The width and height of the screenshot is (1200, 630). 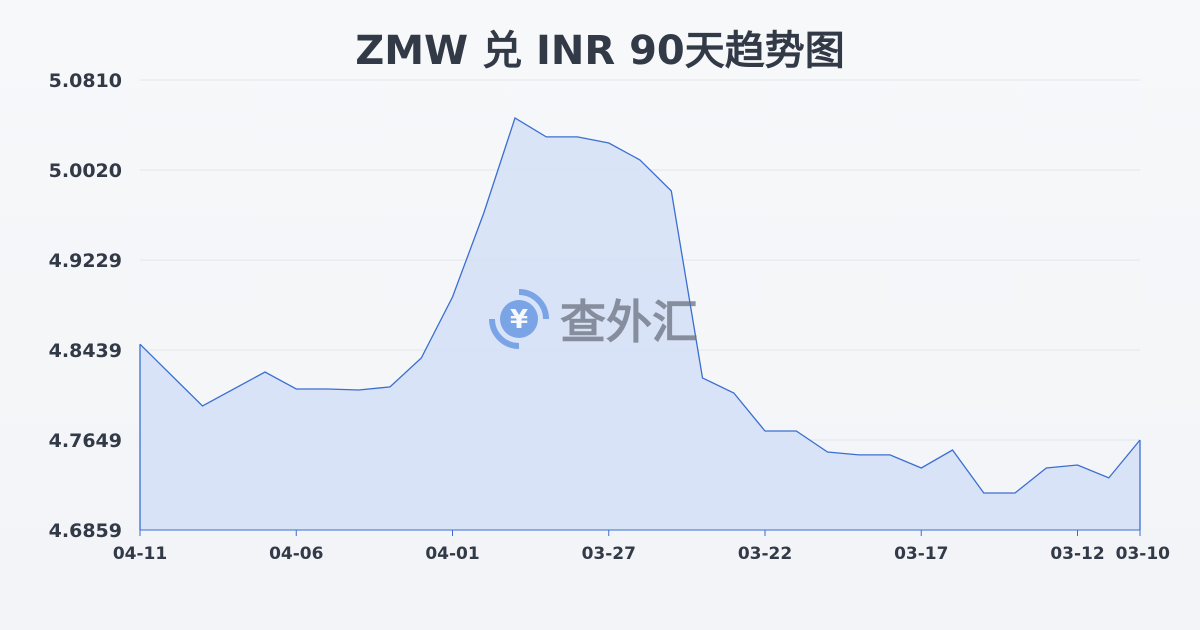 I want to click on y-tick-label: 4.6859, so click(x=85, y=531).